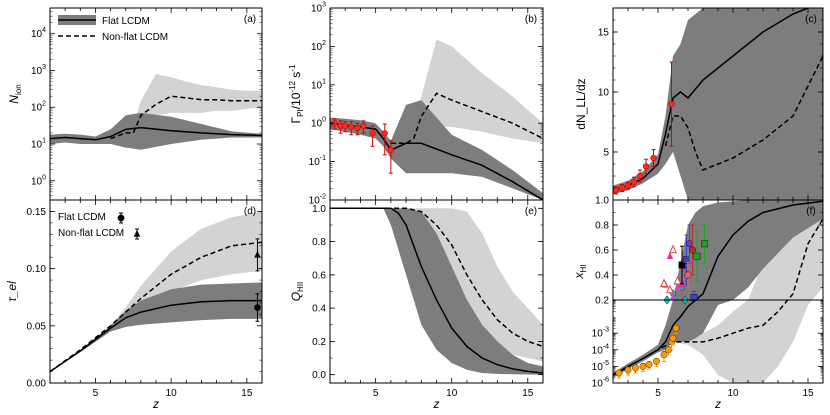  I want to click on y-tick-label: 0.8, so click(319, 242).